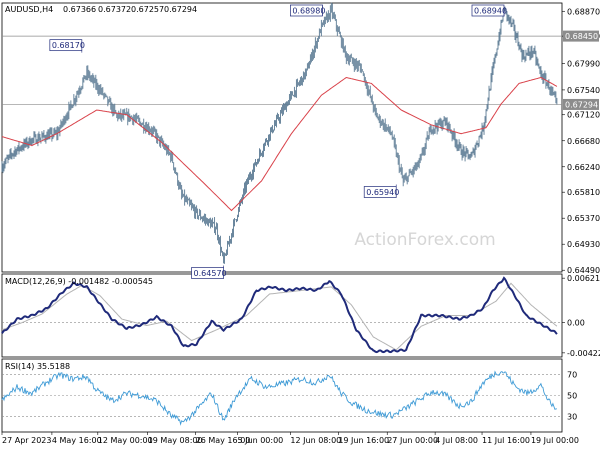  I want to click on main-y-tick-label: 0.66240, so click(583, 167).